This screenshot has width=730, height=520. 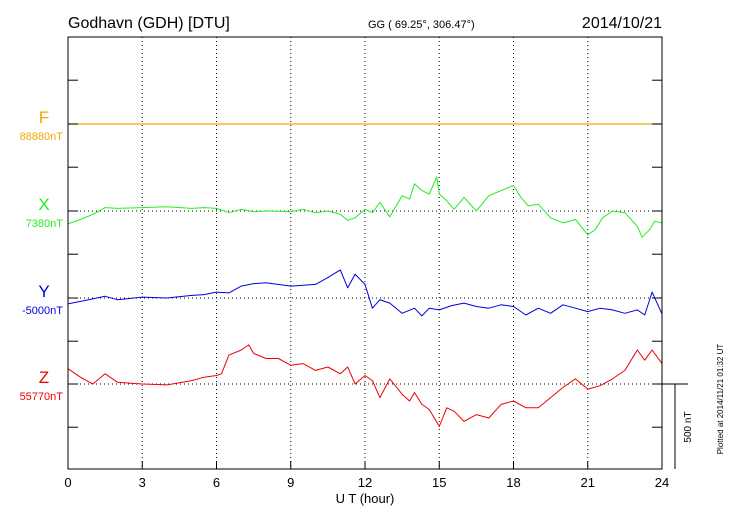 I want to click on x-tick-label: 0, so click(x=67, y=482).